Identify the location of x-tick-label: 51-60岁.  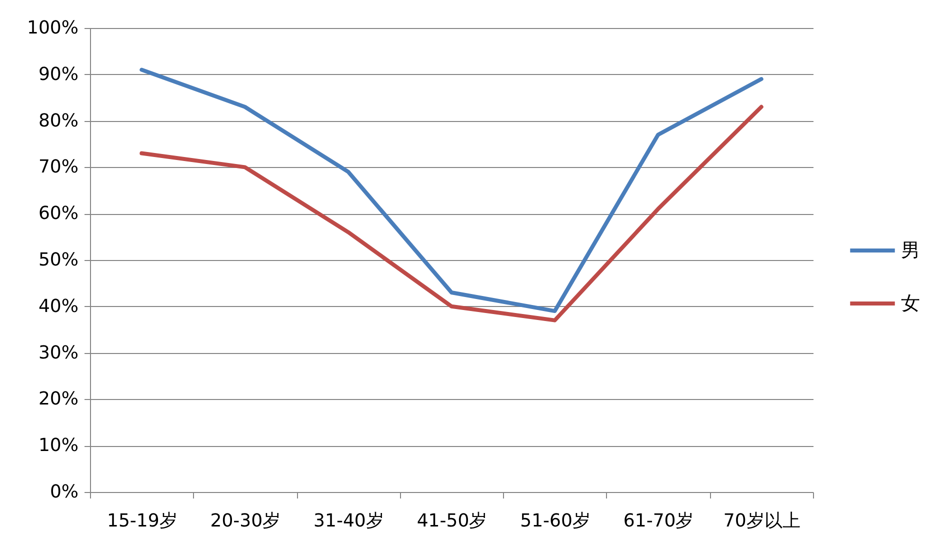
(555, 521).